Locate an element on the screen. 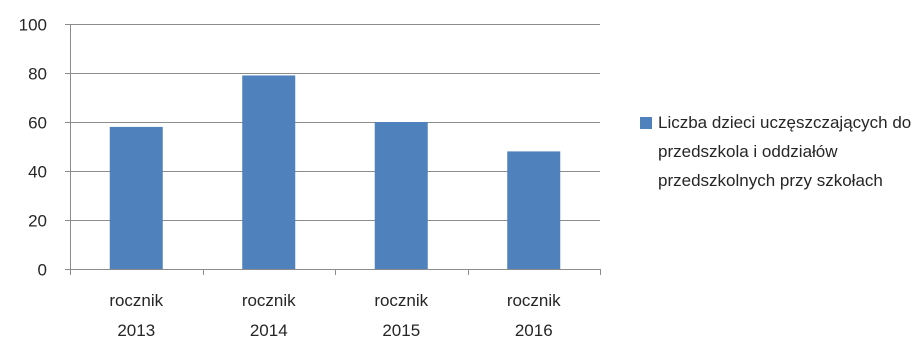 The image size is (916, 343). y-axis-tick-labels: 0 20 40 60 80 100 is located at coordinates (44, 148).